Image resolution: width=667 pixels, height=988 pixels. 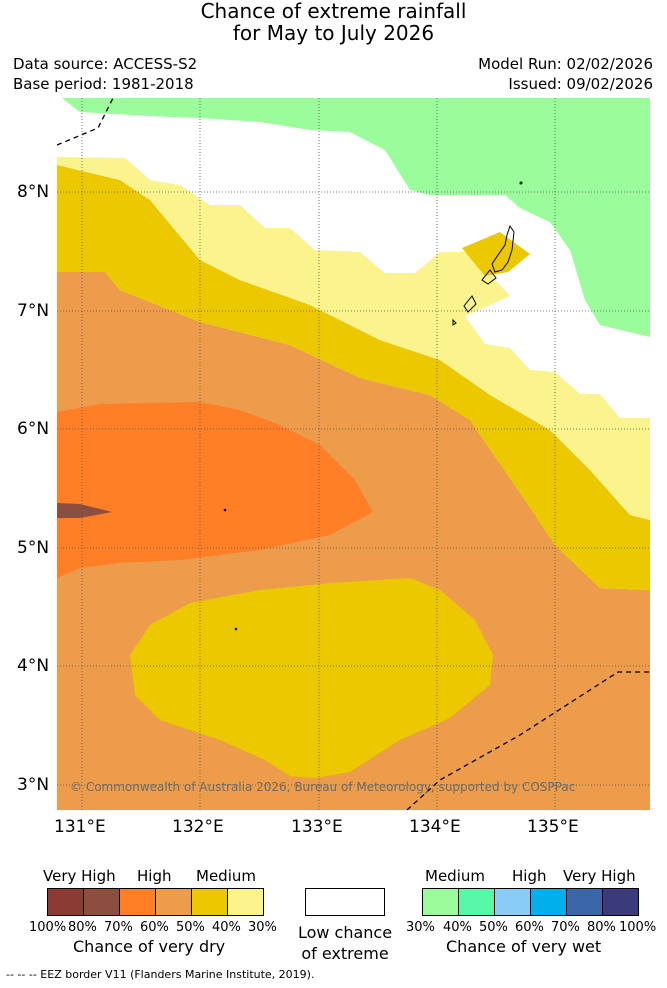 What do you see at coordinates (215, 490) in the screenshot?
I see `dry-60-70-region` at bounding box center [215, 490].